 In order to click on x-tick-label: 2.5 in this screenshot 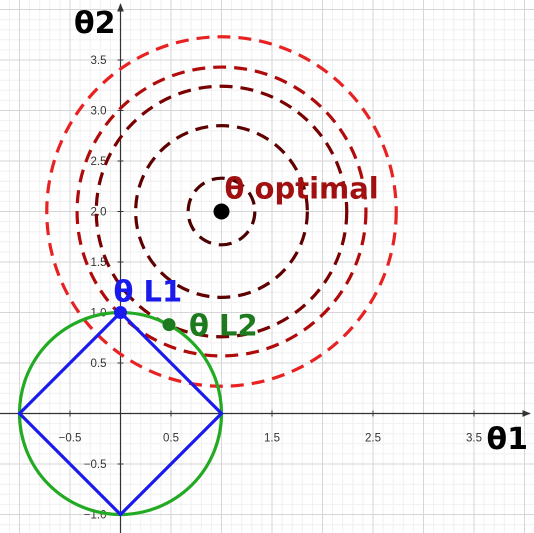, I will do `click(373, 439)`.